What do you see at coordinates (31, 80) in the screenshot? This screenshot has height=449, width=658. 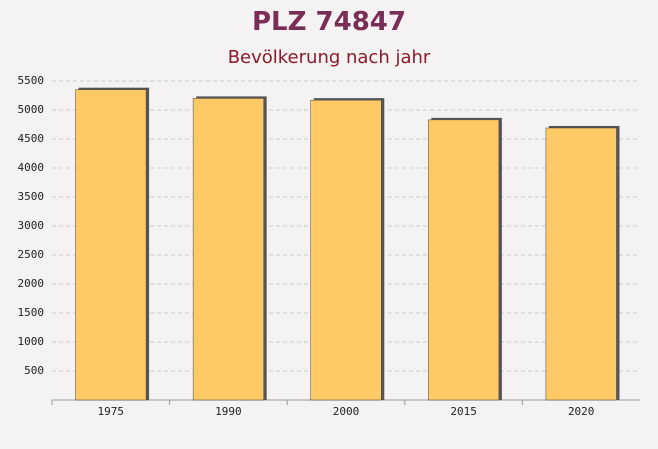 I see `y-tick-label: 5500` at bounding box center [31, 80].